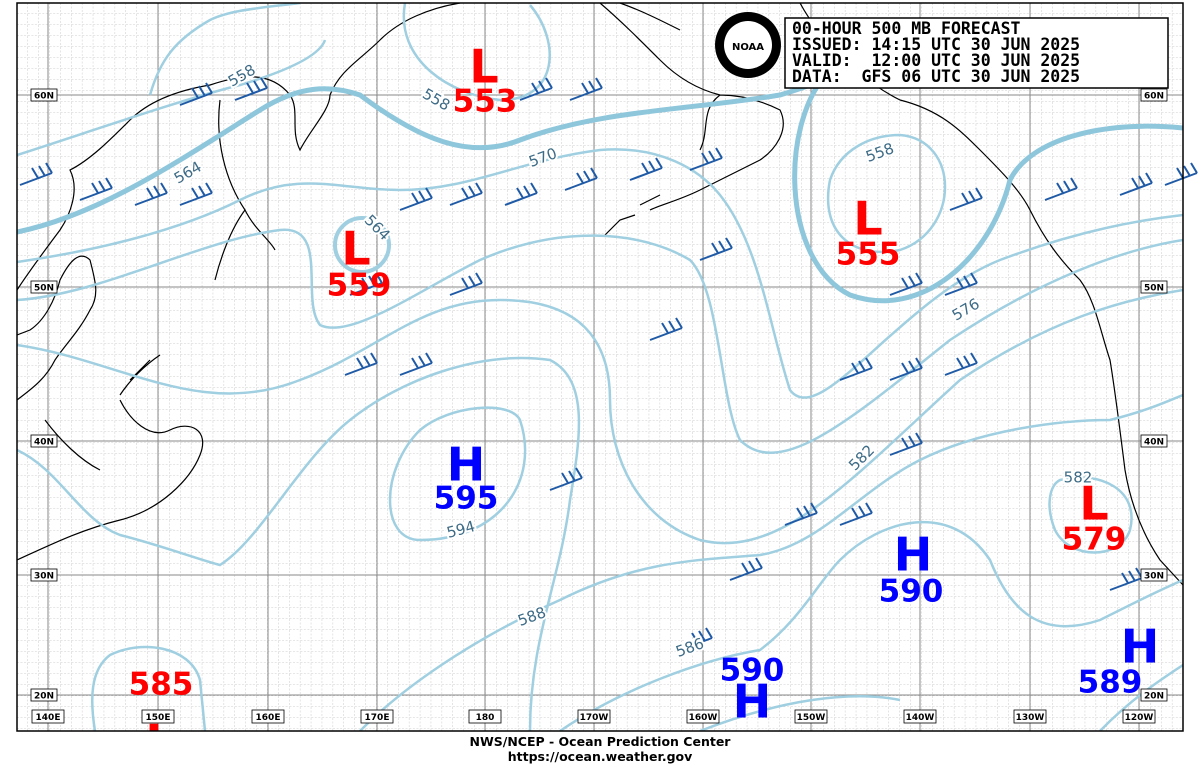  I want to click on header-line: DATA: GFS 06 UTC 30 JUN 2025, so click(936, 76).